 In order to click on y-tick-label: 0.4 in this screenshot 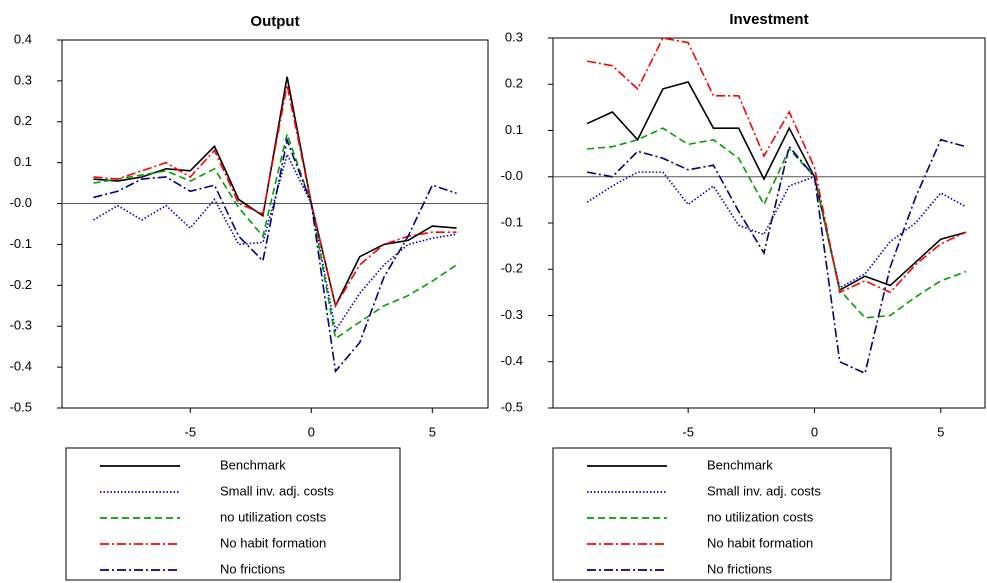, I will do `click(23, 38)`.